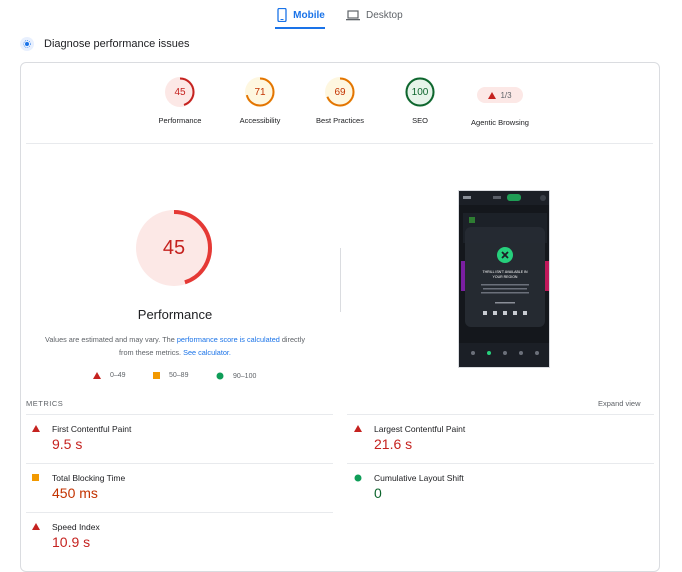  Describe the element at coordinates (340, 120) in the screenshot. I see `best-practices-label: Best Practices` at that location.